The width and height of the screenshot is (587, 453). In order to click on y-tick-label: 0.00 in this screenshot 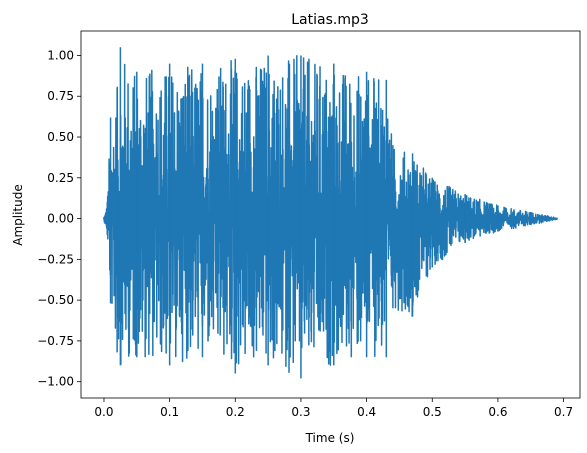, I will do `click(60, 219)`.